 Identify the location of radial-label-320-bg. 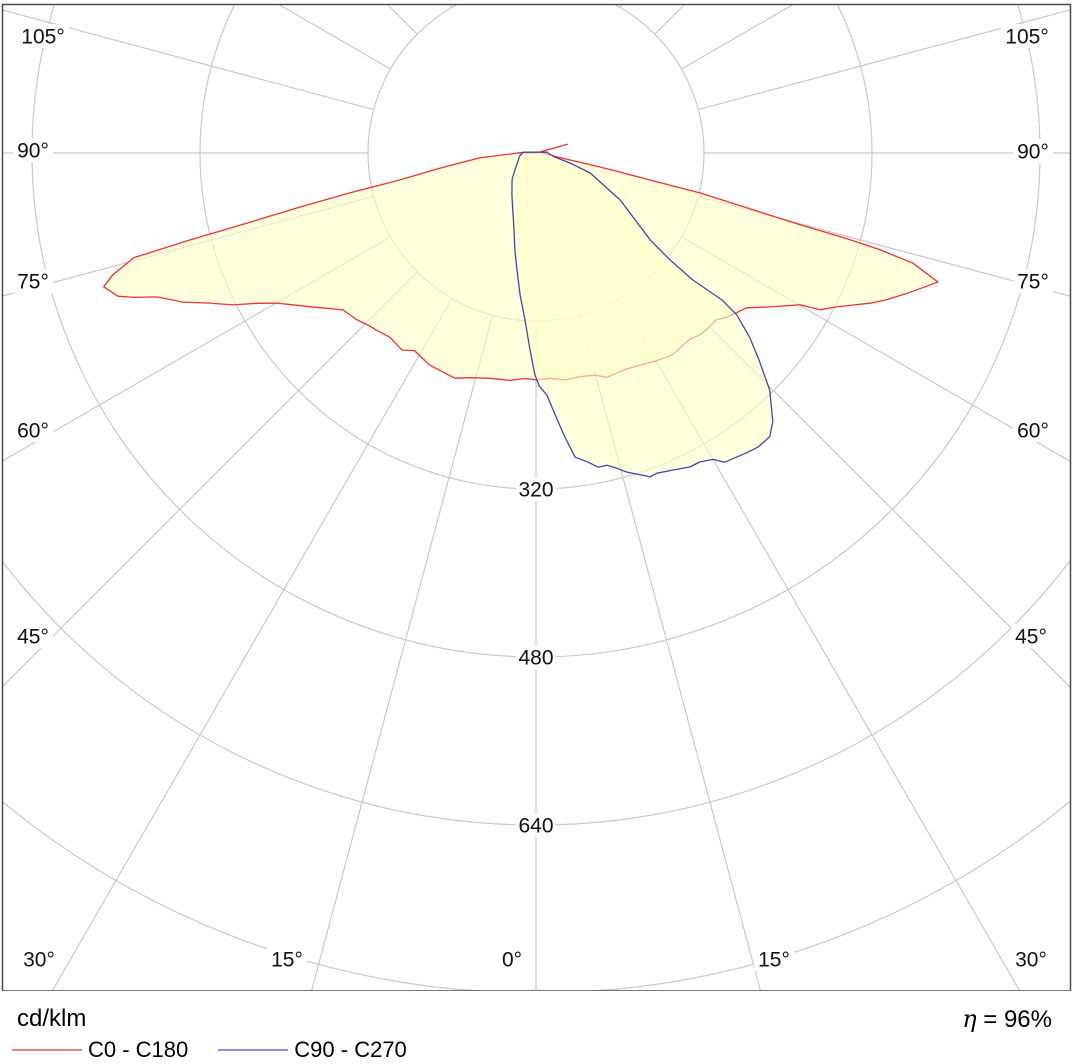
(536, 489).